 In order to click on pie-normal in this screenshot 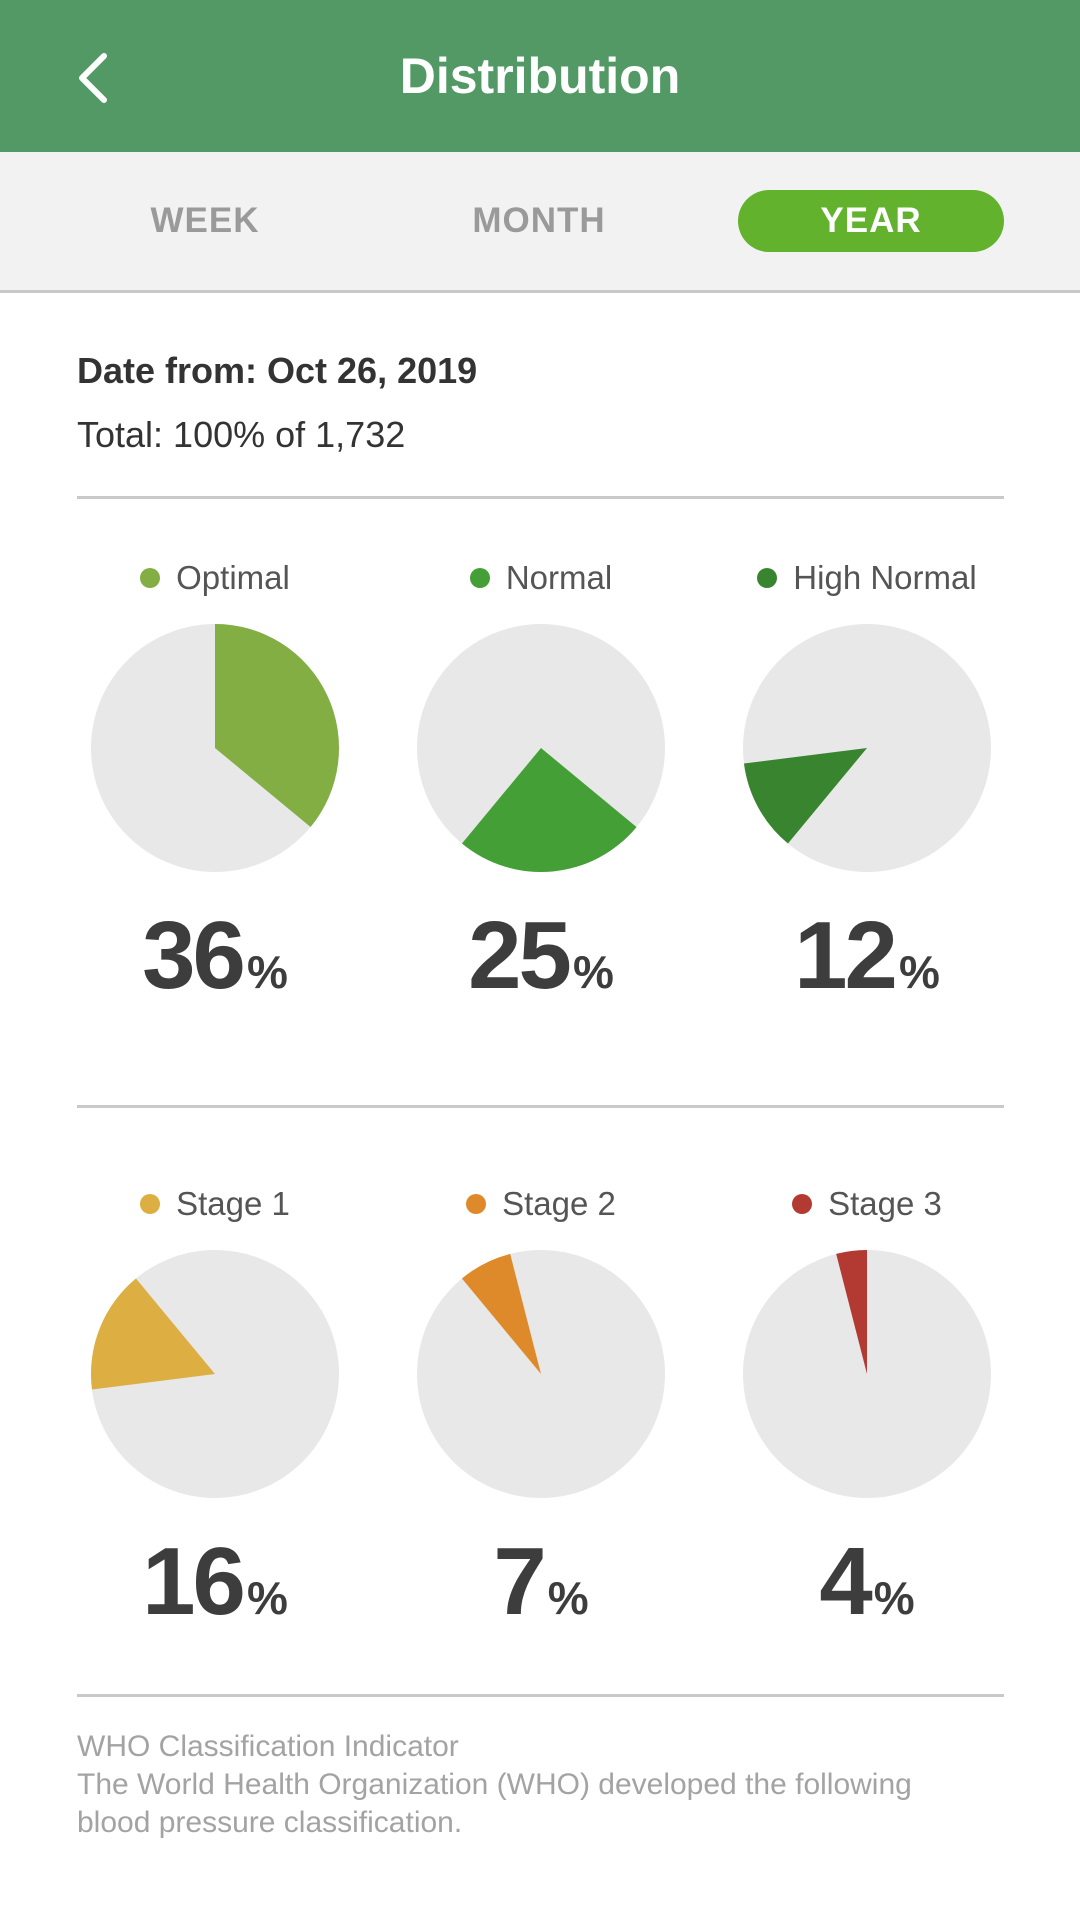, I will do `click(541, 748)`.